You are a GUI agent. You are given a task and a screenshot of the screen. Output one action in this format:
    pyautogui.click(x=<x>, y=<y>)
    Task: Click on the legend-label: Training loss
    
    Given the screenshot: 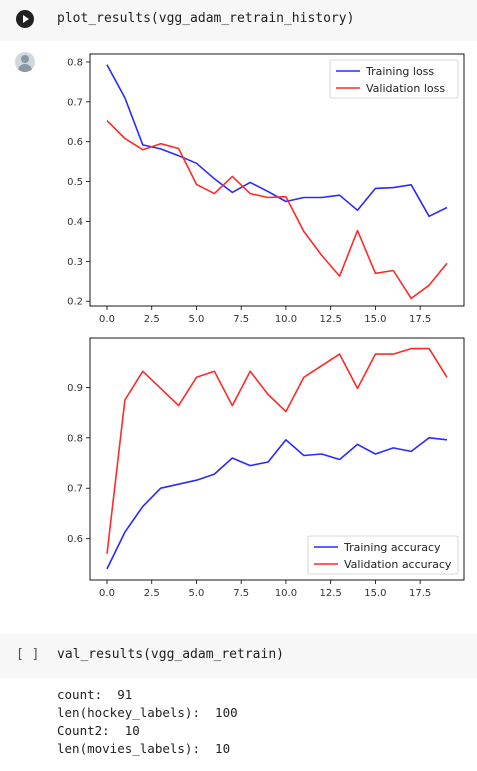 What is the action you would take?
    pyautogui.click(x=399, y=71)
    